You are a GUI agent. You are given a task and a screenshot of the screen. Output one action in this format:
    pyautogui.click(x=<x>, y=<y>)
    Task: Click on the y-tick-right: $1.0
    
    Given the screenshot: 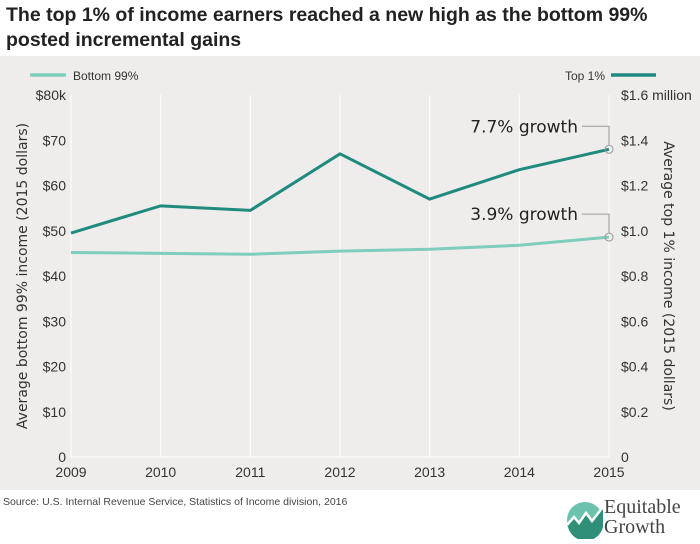 What is the action you would take?
    pyautogui.click(x=634, y=231)
    